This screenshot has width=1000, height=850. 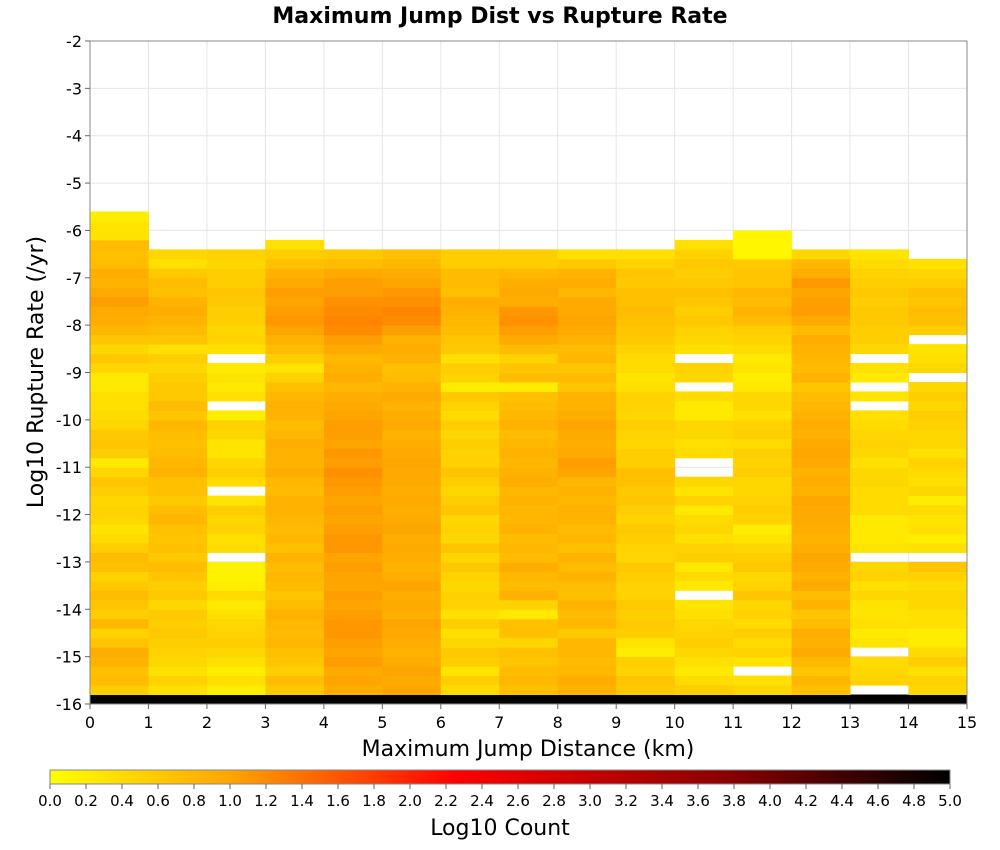 I want to click on colorbar-tick-label: 4.6, so click(x=878, y=801).